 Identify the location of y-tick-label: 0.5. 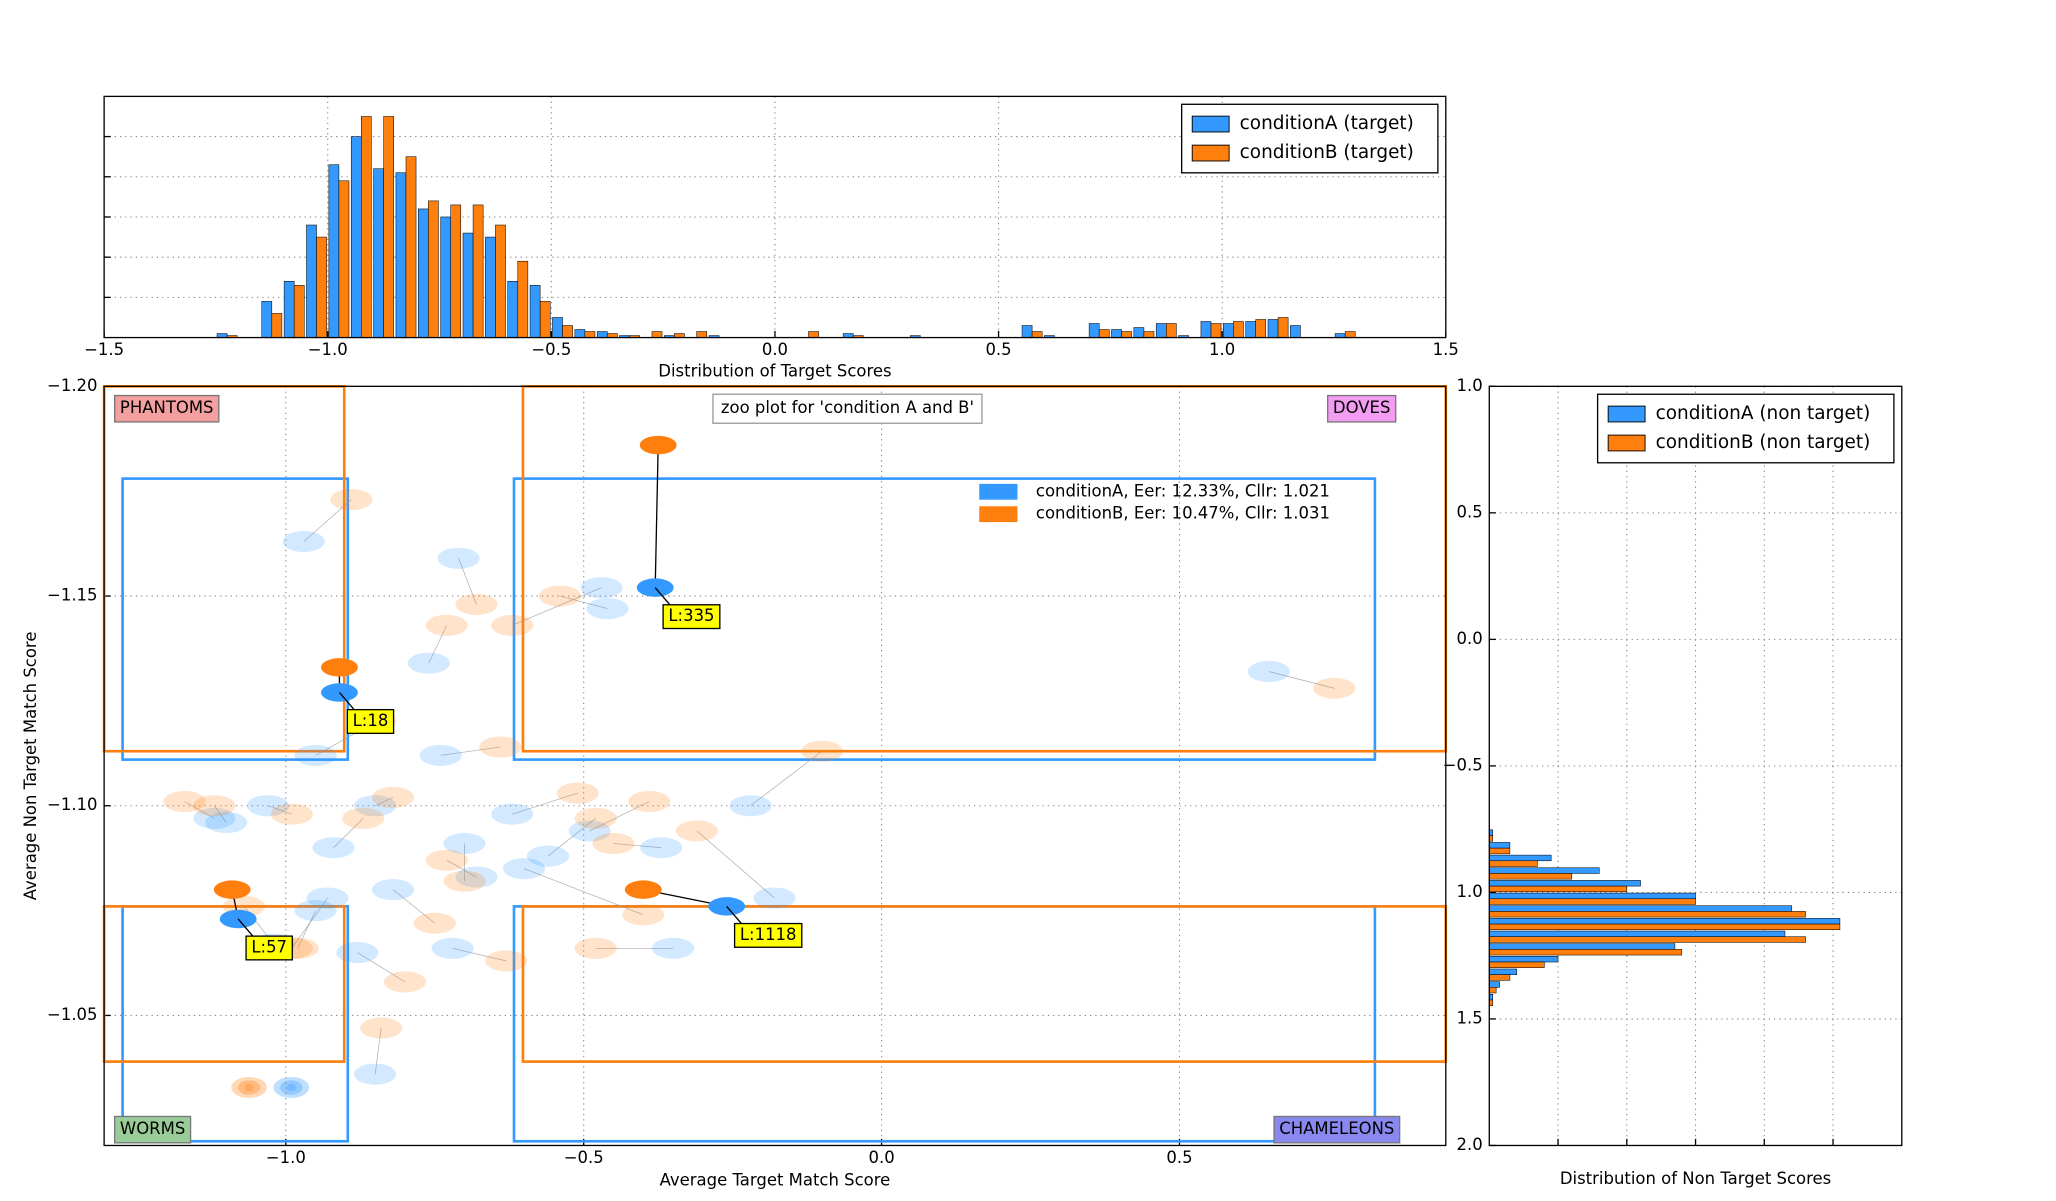
(1469, 511).